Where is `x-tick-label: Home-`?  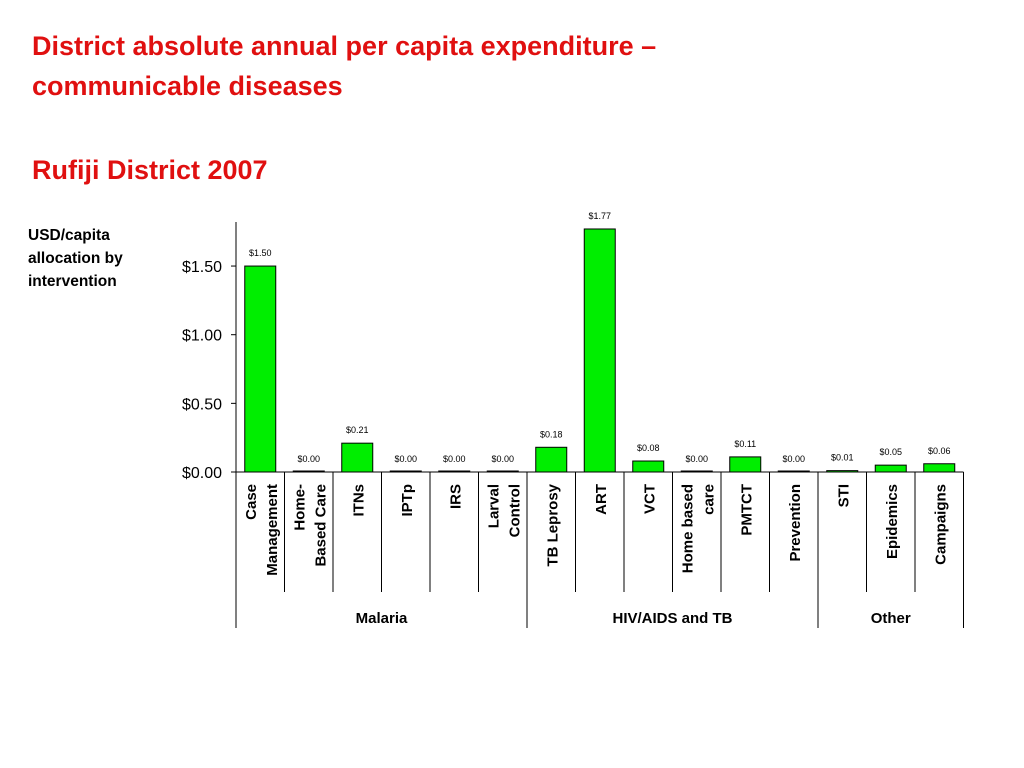 x-tick-label: Home- is located at coordinates (299, 507).